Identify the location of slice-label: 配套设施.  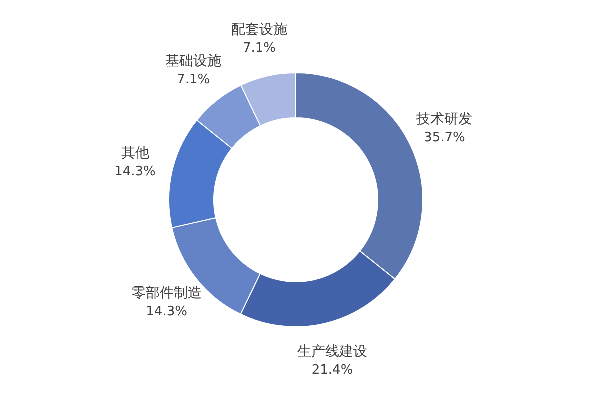
(259, 30).